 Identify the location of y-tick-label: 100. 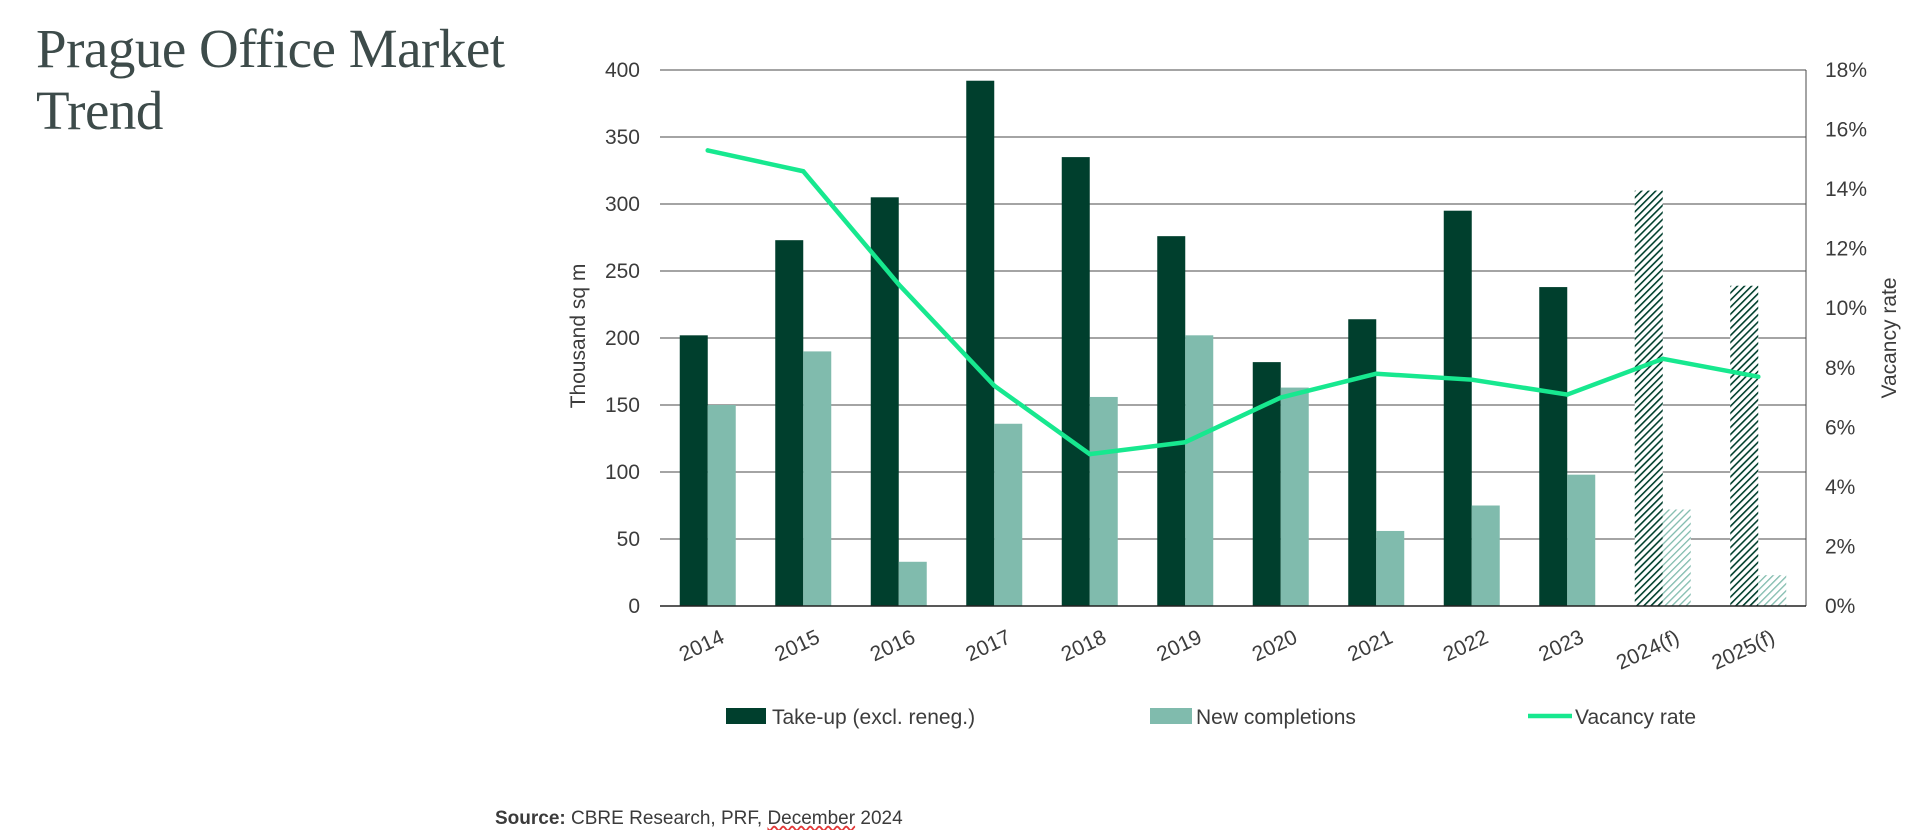
(622, 472).